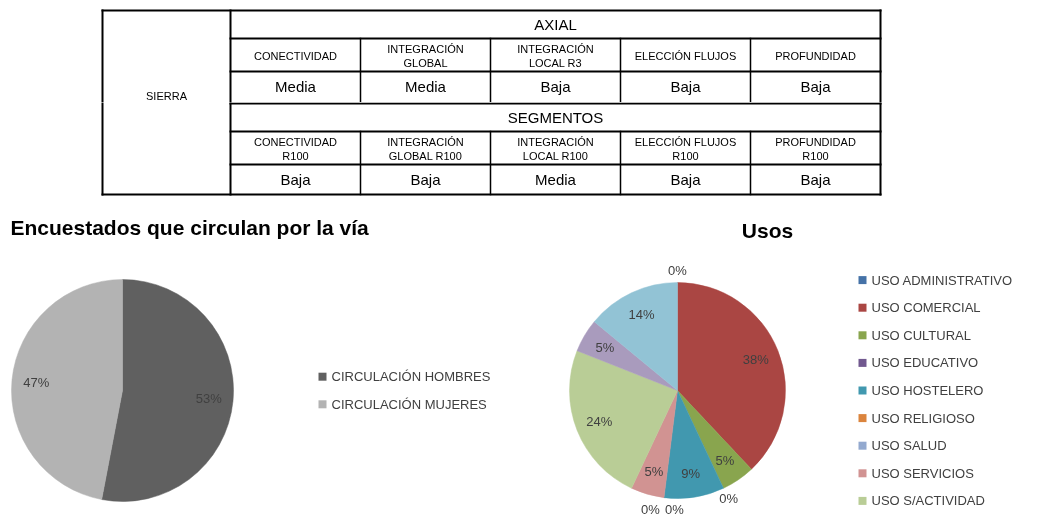 The image size is (1037, 518). Describe the element at coordinates (411, 377) in the screenshot. I see `legend-label: CIRCULACIÓN HOMBRES` at that location.